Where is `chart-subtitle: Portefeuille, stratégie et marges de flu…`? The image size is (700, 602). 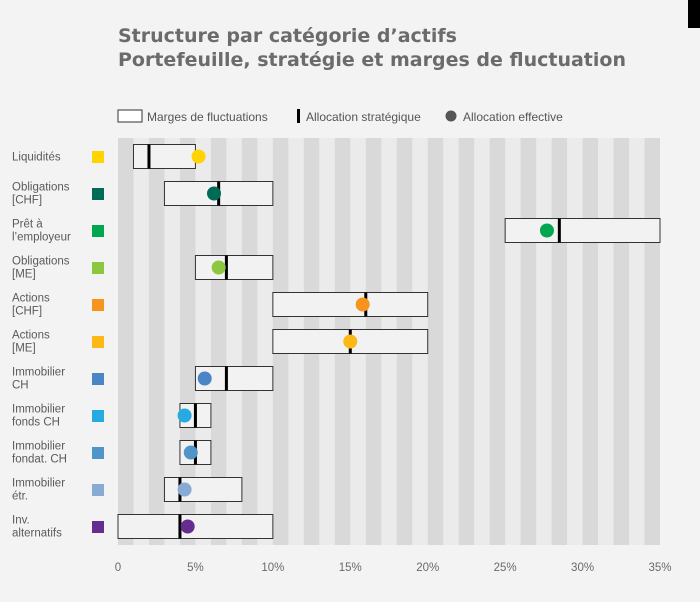 chart-subtitle: Portefeuille, stratégie et marges de flu… is located at coordinates (372, 60).